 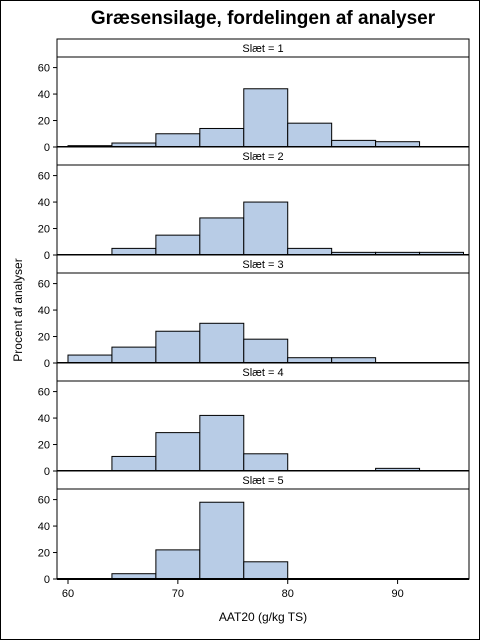 What do you see at coordinates (68, 594) in the screenshot?
I see `x-tick-label: 60` at bounding box center [68, 594].